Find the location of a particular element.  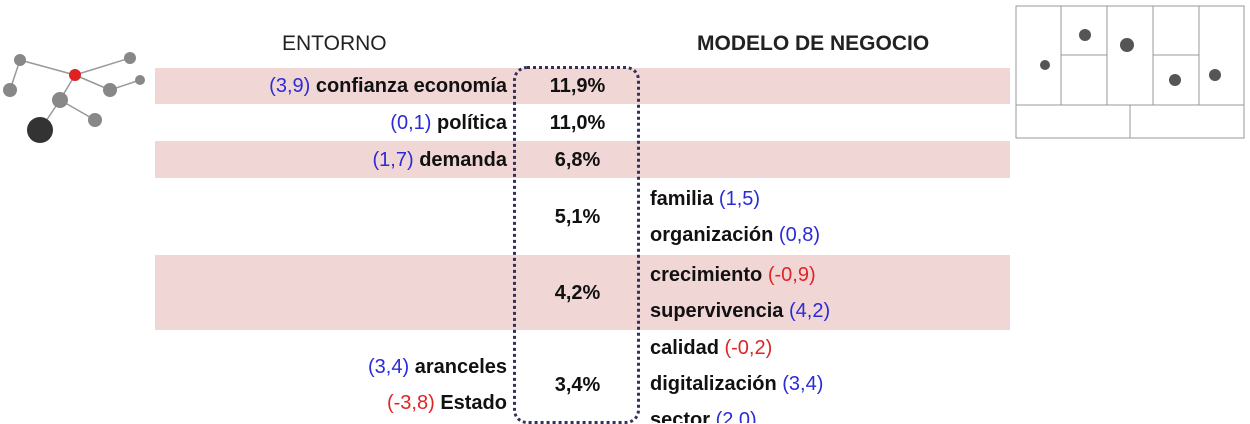

label: Estado is located at coordinates (473, 403).